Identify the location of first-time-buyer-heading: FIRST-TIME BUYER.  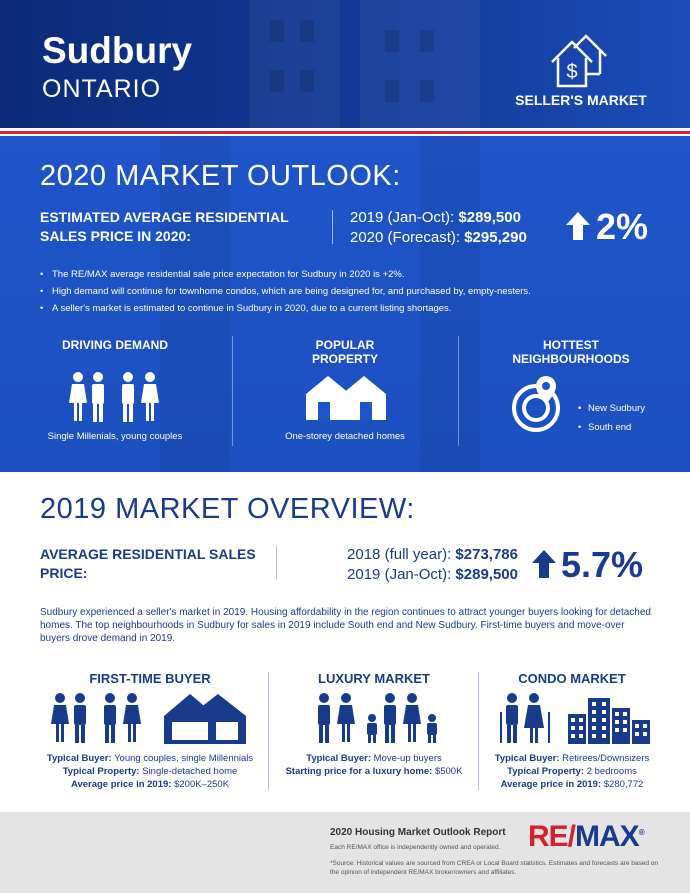
(150, 678).